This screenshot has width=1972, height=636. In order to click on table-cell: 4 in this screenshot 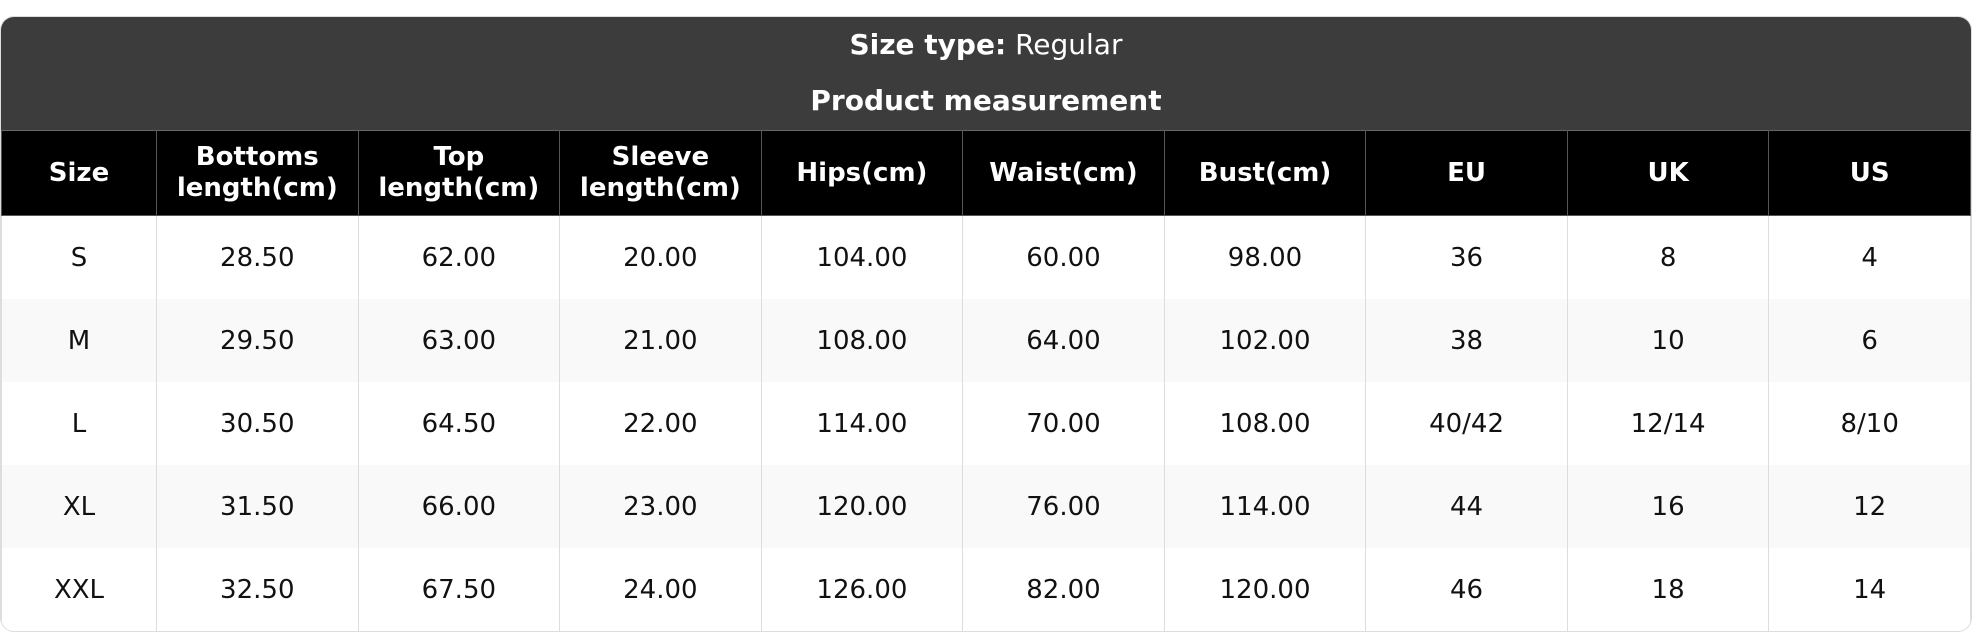, I will do `click(1869, 257)`.